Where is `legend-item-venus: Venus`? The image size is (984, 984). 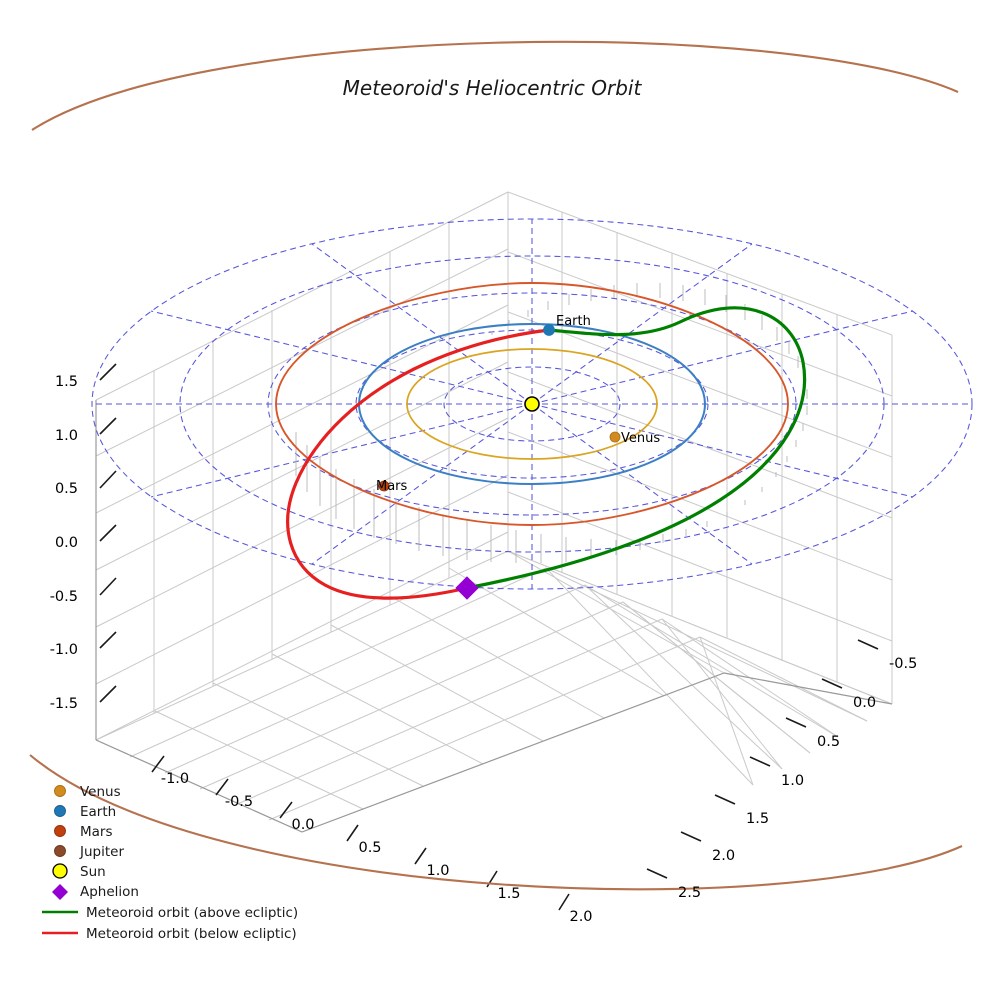 legend-item-venus: Venus is located at coordinates (87, 792).